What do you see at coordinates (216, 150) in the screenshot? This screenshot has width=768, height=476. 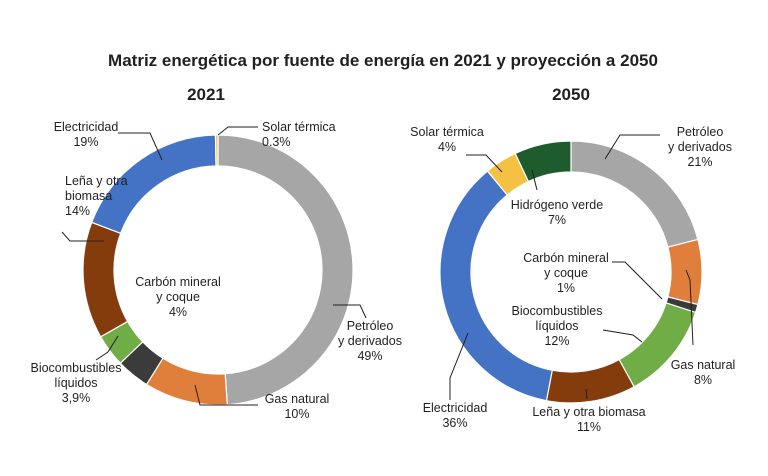 I see `slice-solar-termica` at bounding box center [216, 150].